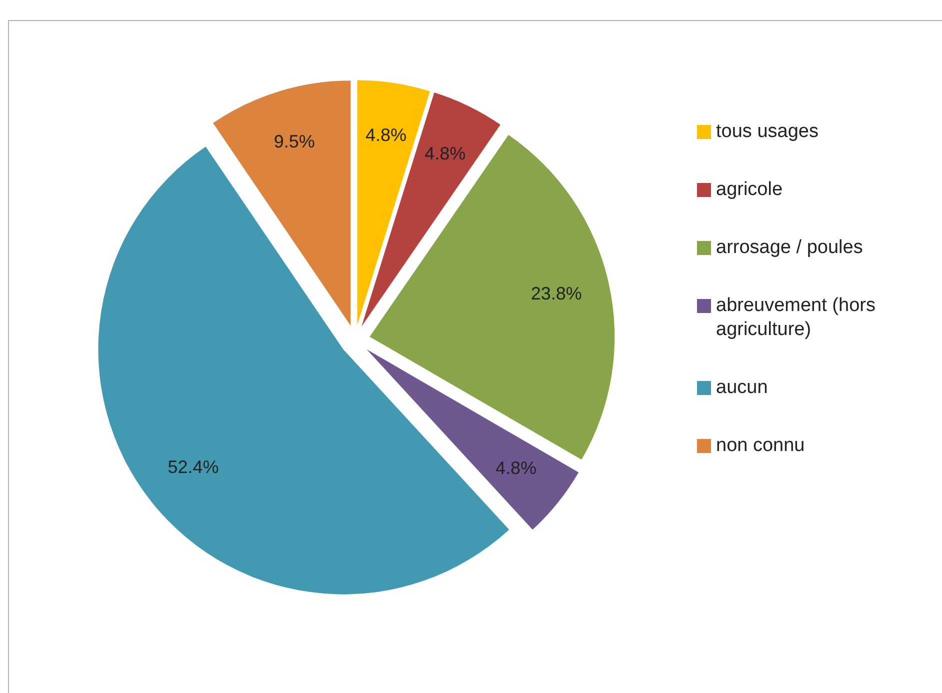 The width and height of the screenshot is (942, 693). I want to click on data-label: 9.5%, so click(294, 142).